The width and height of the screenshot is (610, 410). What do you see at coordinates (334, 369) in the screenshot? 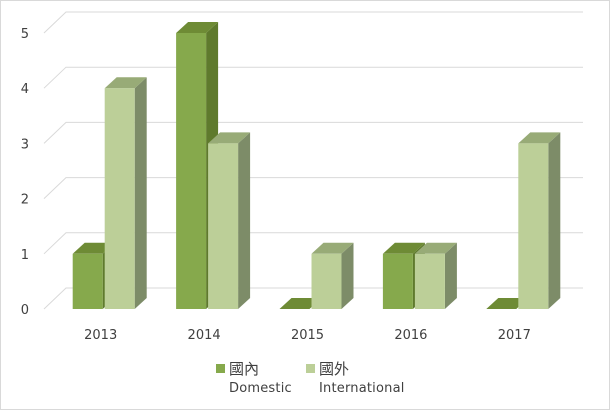
I see `legend-label-international-zh: 國外` at bounding box center [334, 369].